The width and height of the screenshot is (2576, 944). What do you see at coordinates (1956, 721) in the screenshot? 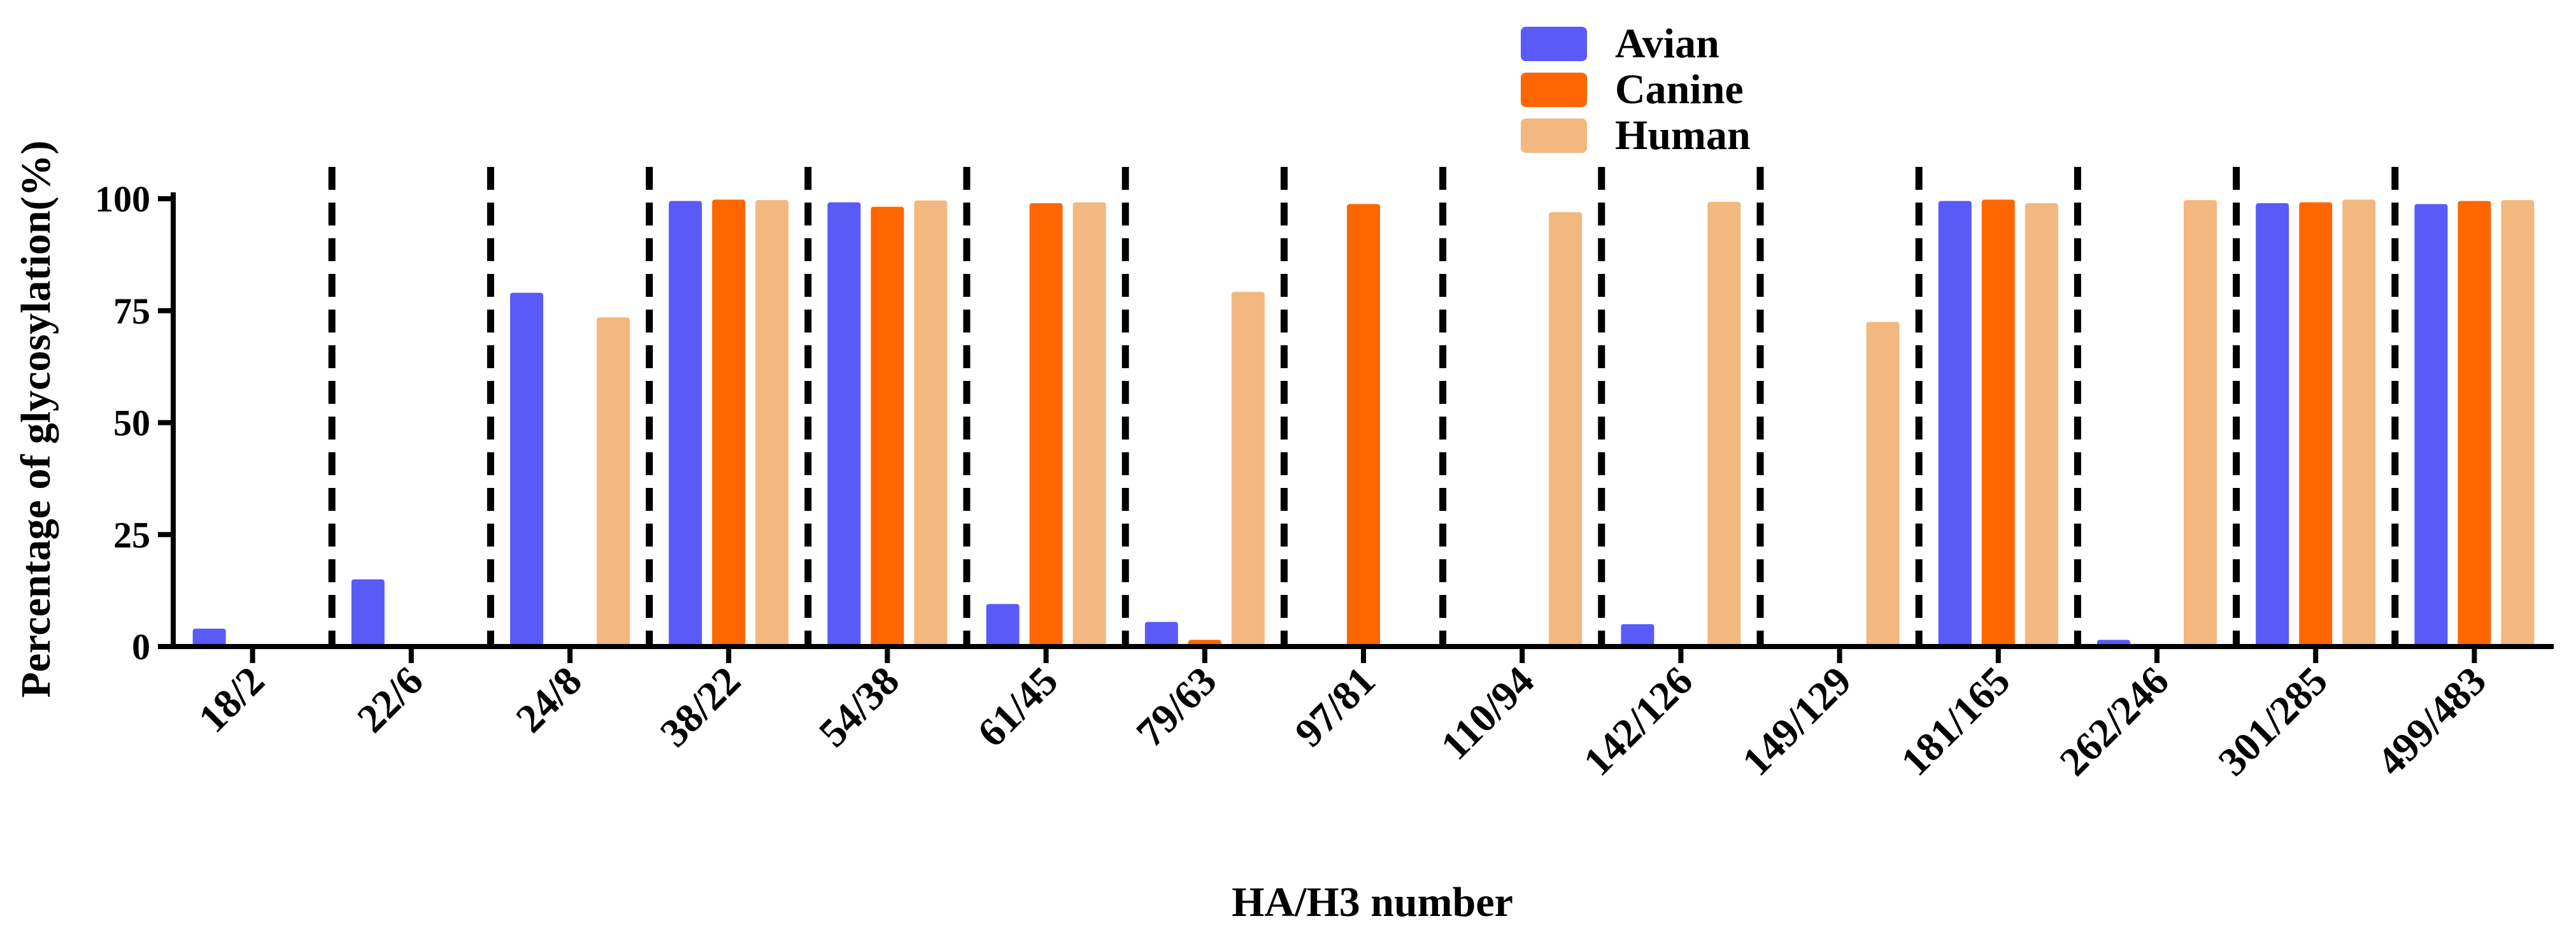
I see `x-tick-label: 181/165` at bounding box center [1956, 721].